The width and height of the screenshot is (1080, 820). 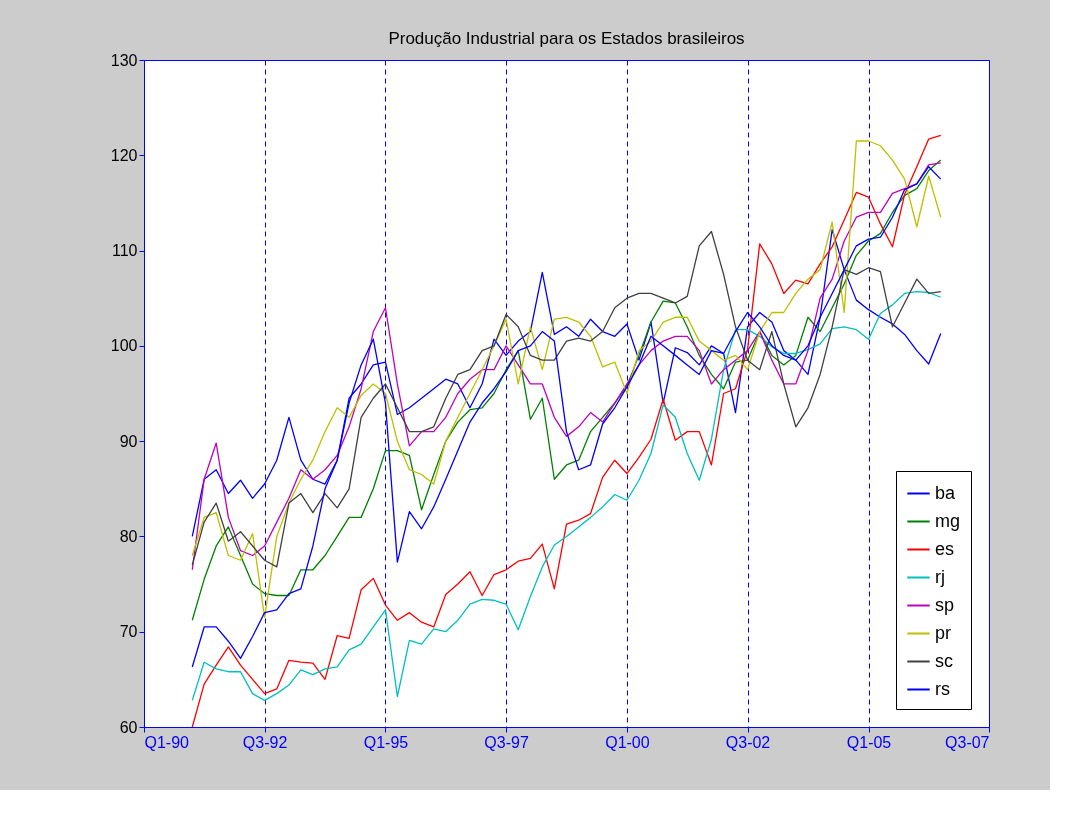 What do you see at coordinates (869, 742) in the screenshot?
I see `x-tick-label: Q1-05` at bounding box center [869, 742].